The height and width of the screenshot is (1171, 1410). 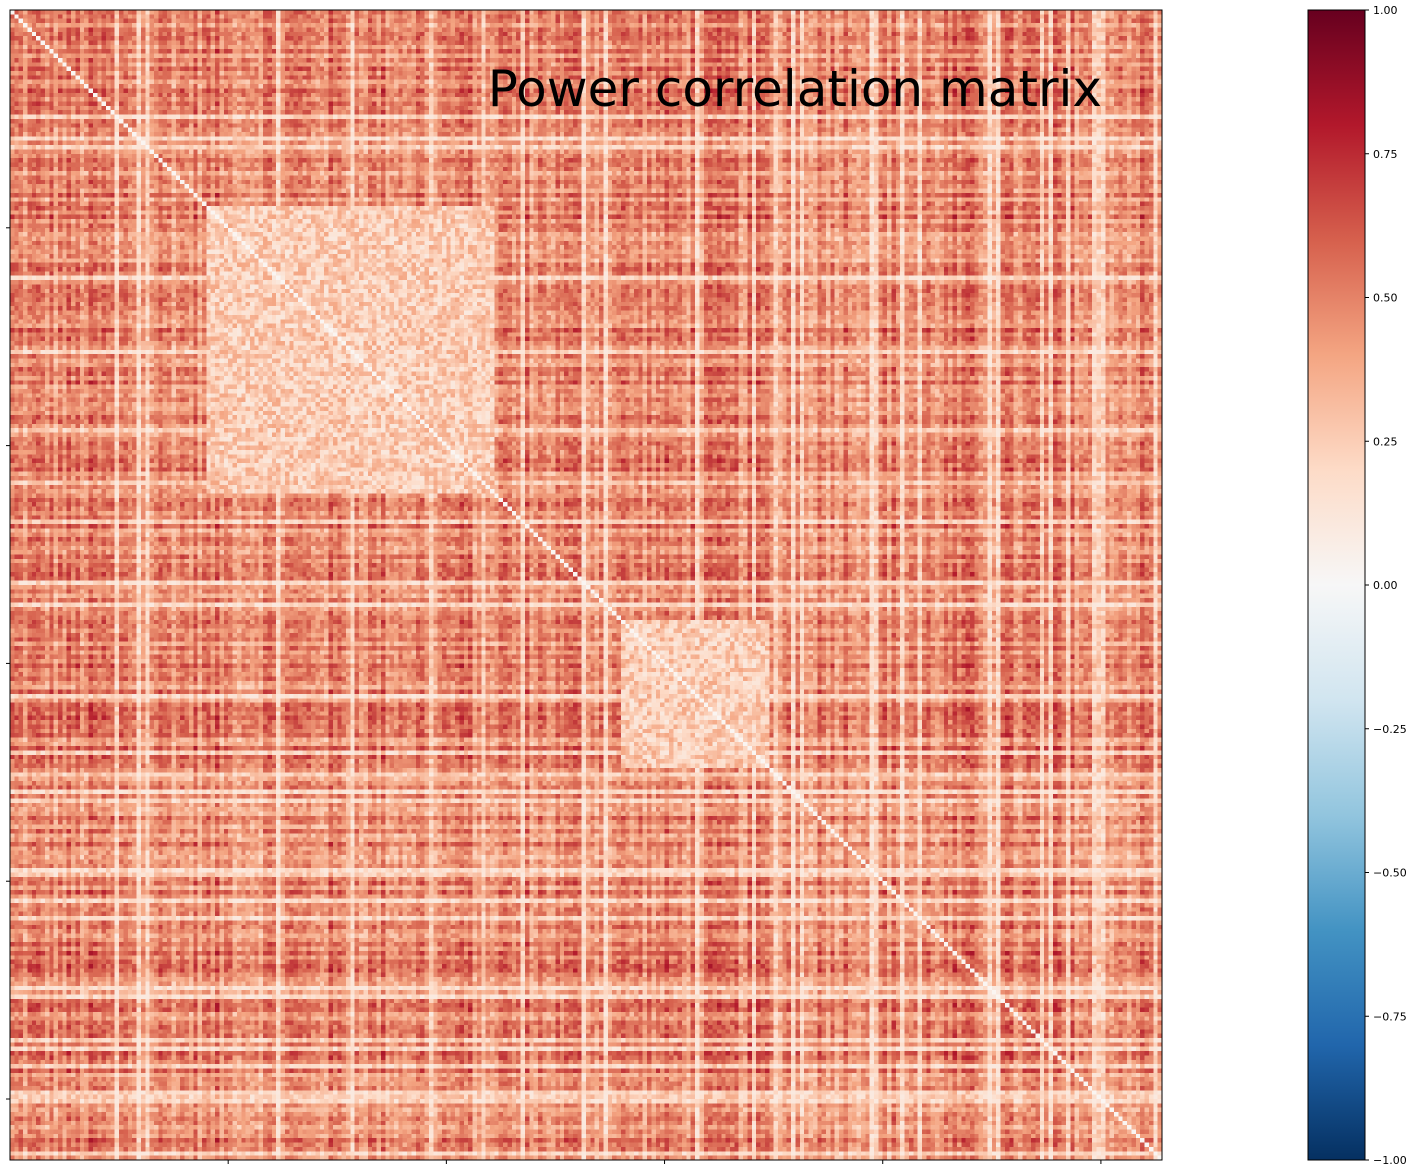 I want to click on colorbar-ticks: 1.00 0.75 0.50 0.25 0.00 −0.25 −0.50 −0.75 −1.00, so click(x=1386, y=585).